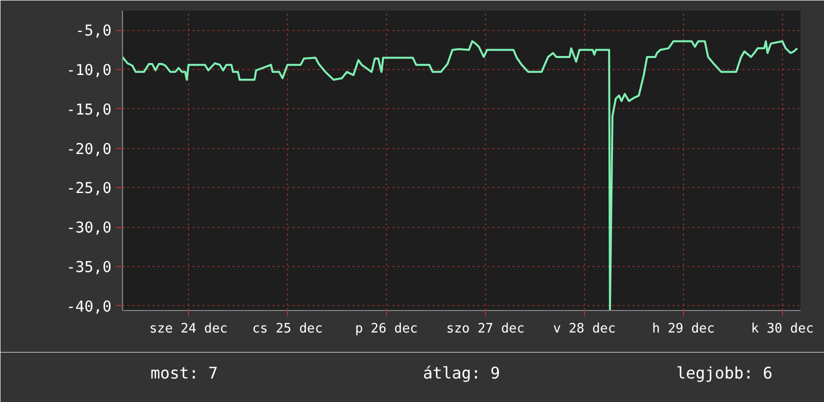 This screenshot has width=824, height=402. I want to click on x-tick-label: sze 24 dec, so click(188, 329).